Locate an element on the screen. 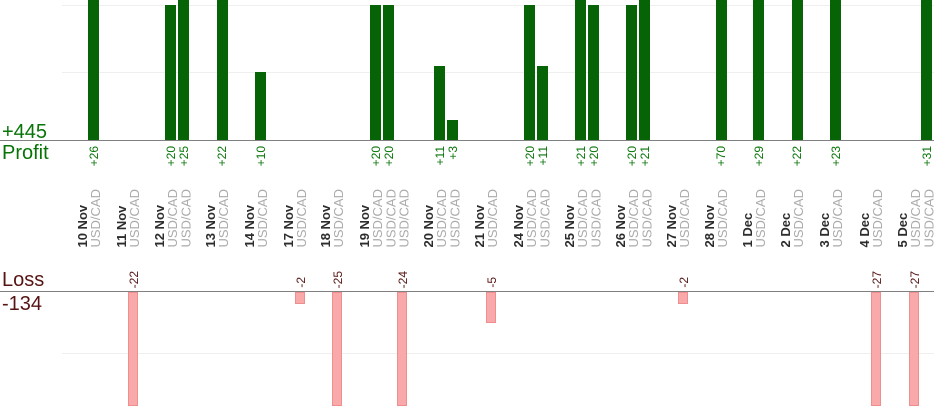 The width and height of the screenshot is (934, 420). x-axis-date-group: 3 Dec USD/CAD is located at coordinates (830, 218).